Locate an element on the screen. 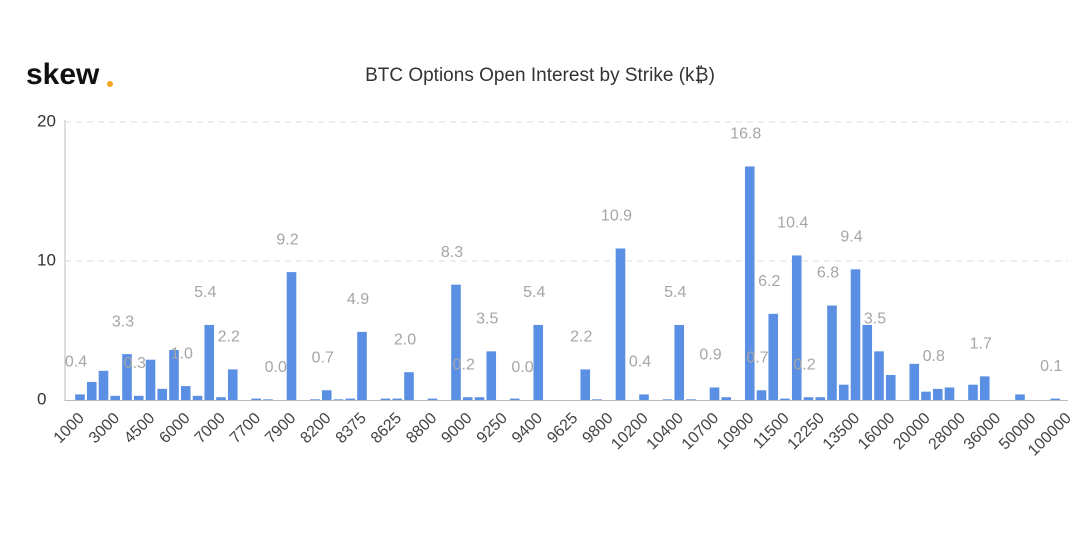 The image size is (1080, 543). logo-dot is located at coordinates (110, 84).